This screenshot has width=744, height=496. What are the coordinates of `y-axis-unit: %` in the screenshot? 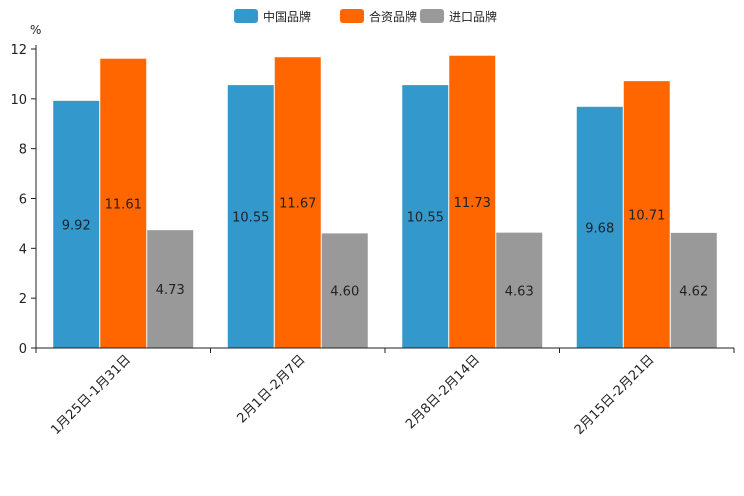 It's located at (35, 30).